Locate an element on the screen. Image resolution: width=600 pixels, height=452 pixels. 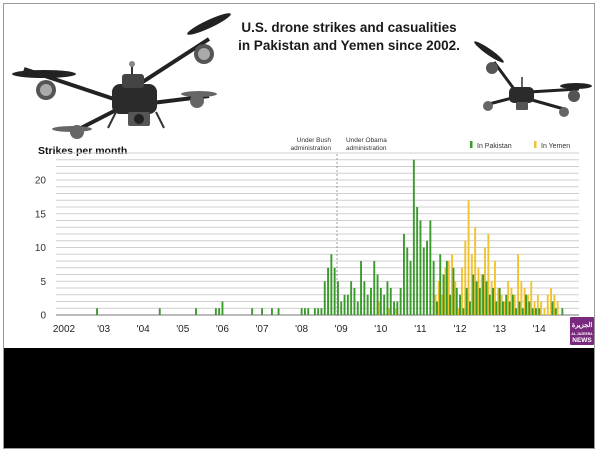
legend-label-yemen: In Yemen is located at coordinates (555, 146).